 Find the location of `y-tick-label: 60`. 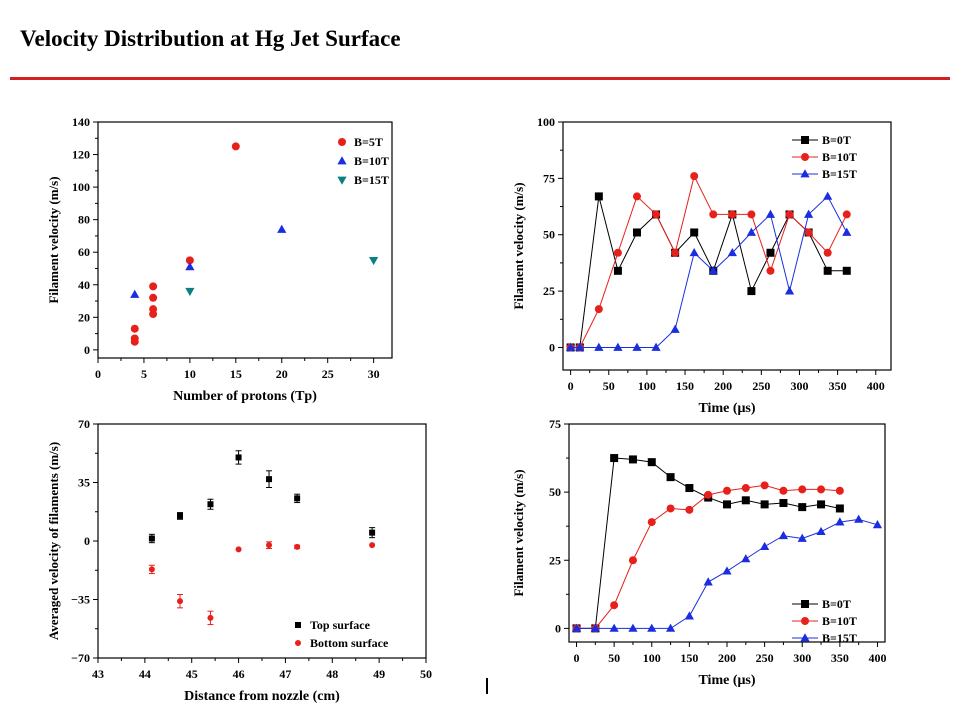

y-tick-label: 60 is located at coordinates (84, 252).